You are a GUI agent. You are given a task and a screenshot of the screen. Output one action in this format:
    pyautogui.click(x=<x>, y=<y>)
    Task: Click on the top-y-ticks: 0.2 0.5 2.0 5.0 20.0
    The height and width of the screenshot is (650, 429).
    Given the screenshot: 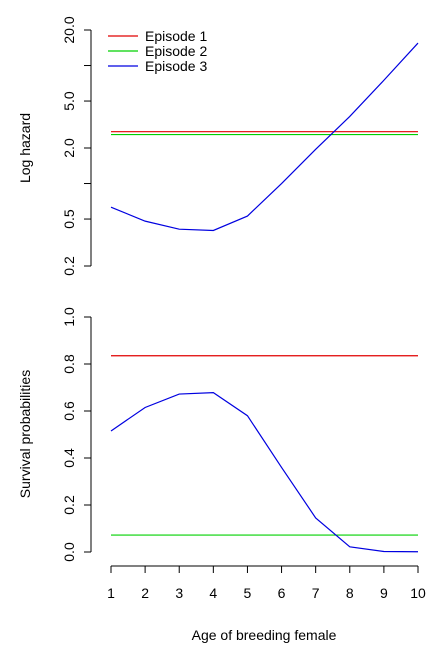 What is the action you would take?
    pyautogui.click(x=76, y=146)
    